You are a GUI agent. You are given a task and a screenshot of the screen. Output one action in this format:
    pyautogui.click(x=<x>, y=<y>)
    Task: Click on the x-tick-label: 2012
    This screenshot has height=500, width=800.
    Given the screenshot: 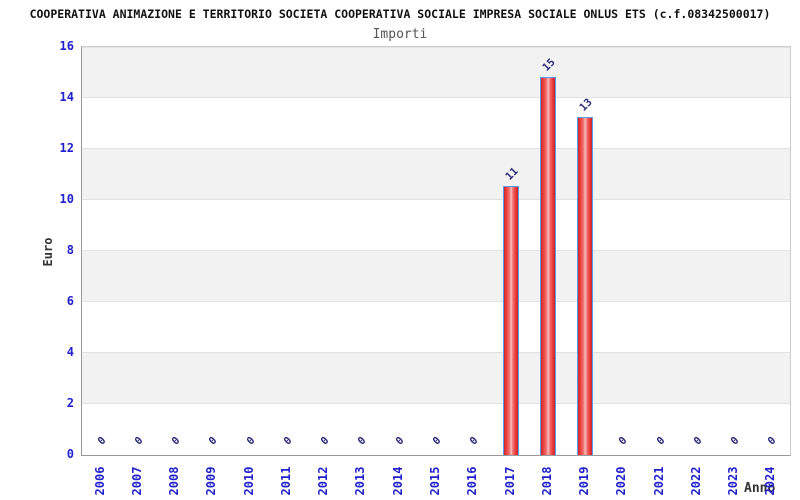 What is the action you would take?
    pyautogui.click(x=323, y=481)
    